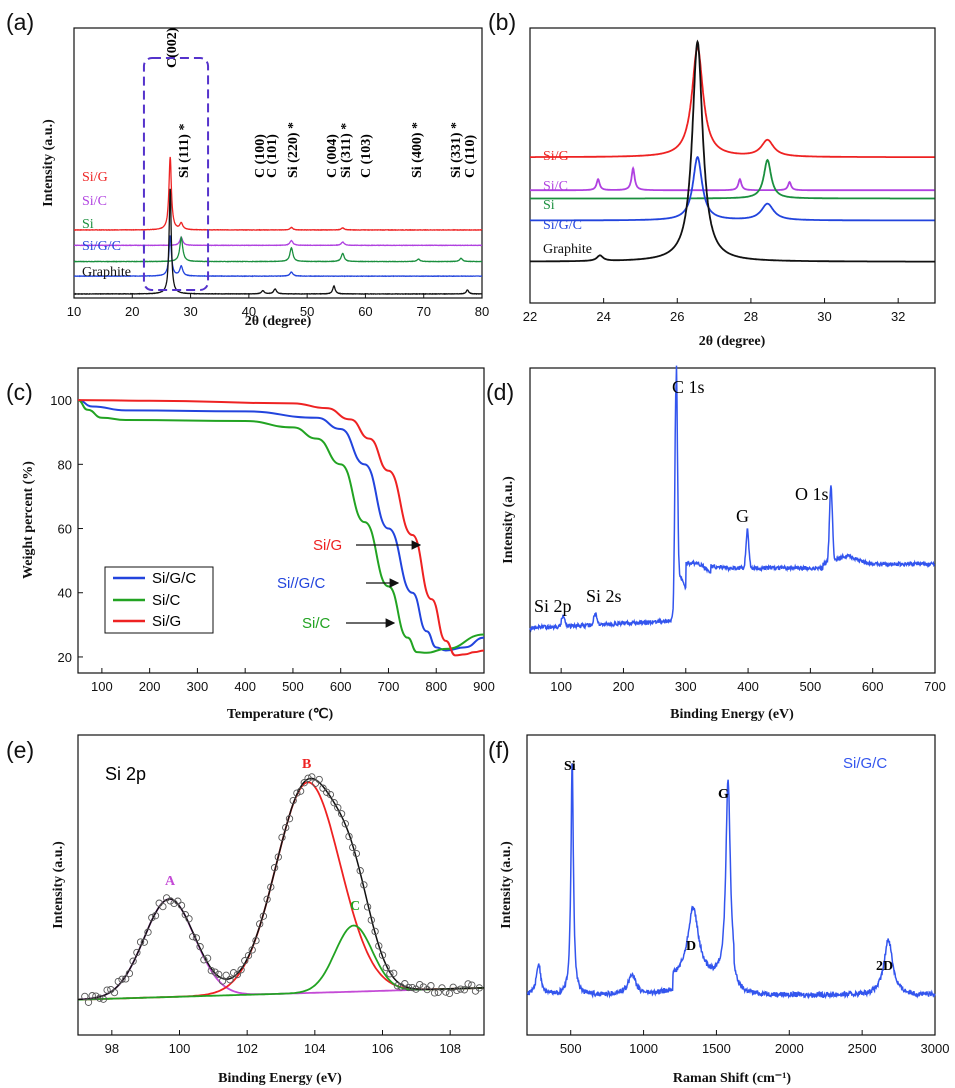 The image size is (955, 1088). Describe the element at coordinates (341, 686) in the screenshot. I see `x-tick-label: 600` at that location.